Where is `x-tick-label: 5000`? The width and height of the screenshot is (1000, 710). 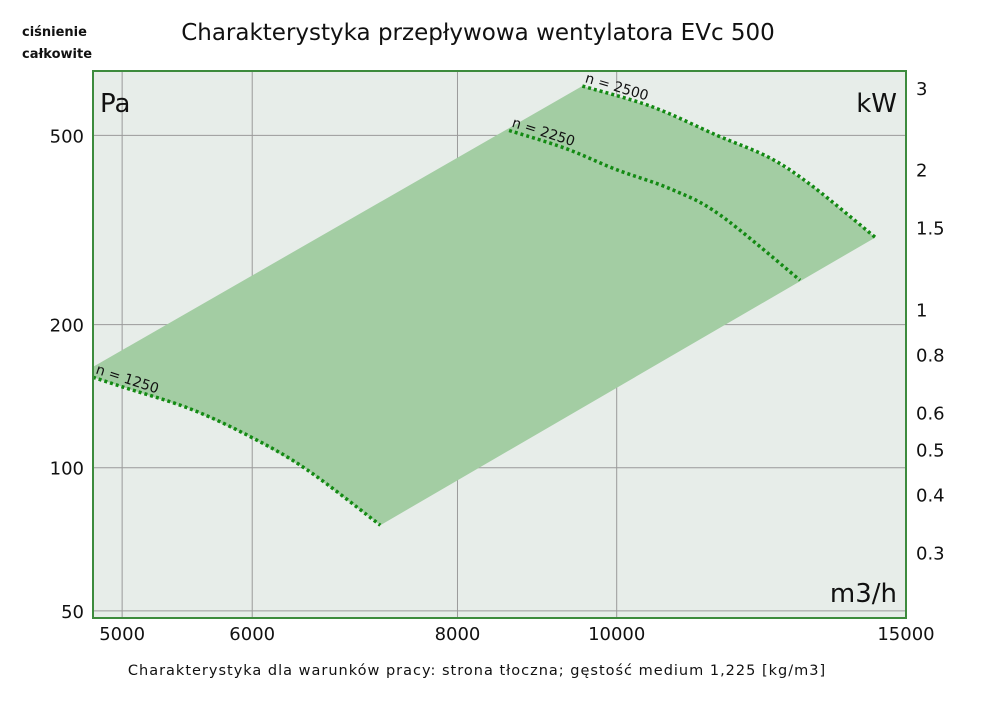 x-tick-label: 5000 is located at coordinates (122, 634).